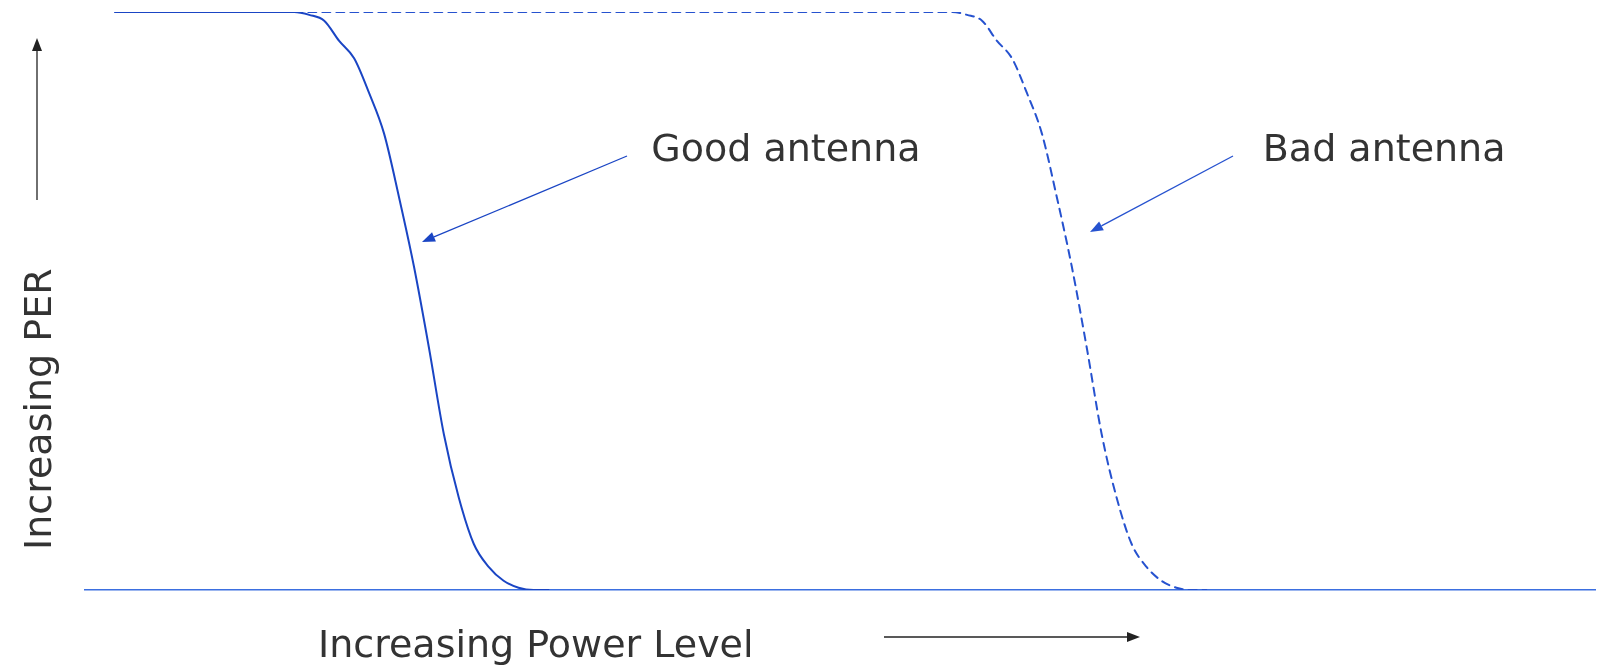 The image size is (1619, 670). What do you see at coordinates (38, 409) in the screenshot?
I see `y-axis-title: Increasing PER` at bounding box center [38, 409].